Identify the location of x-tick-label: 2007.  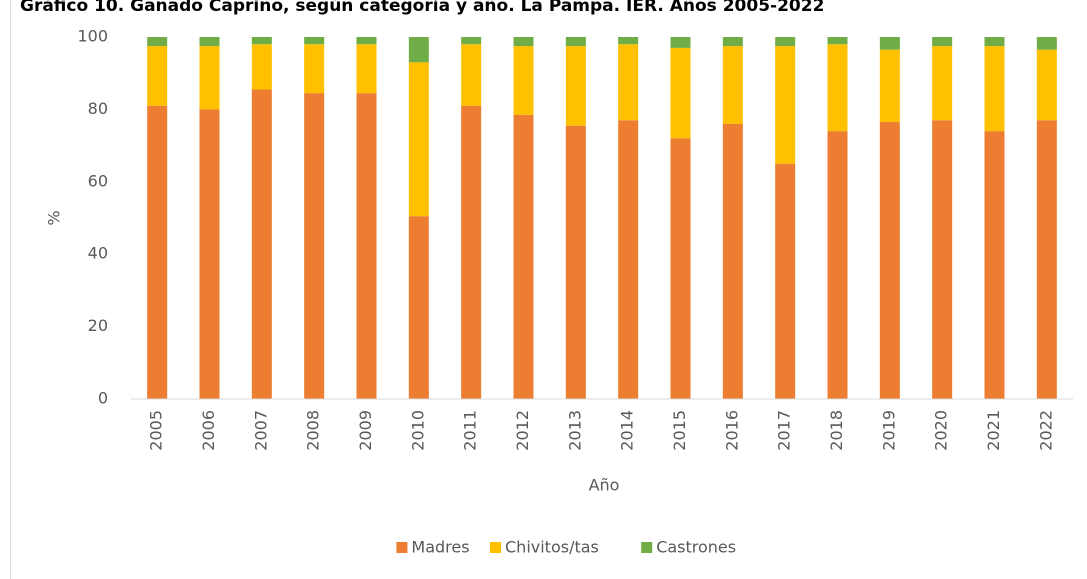
(260, 430).